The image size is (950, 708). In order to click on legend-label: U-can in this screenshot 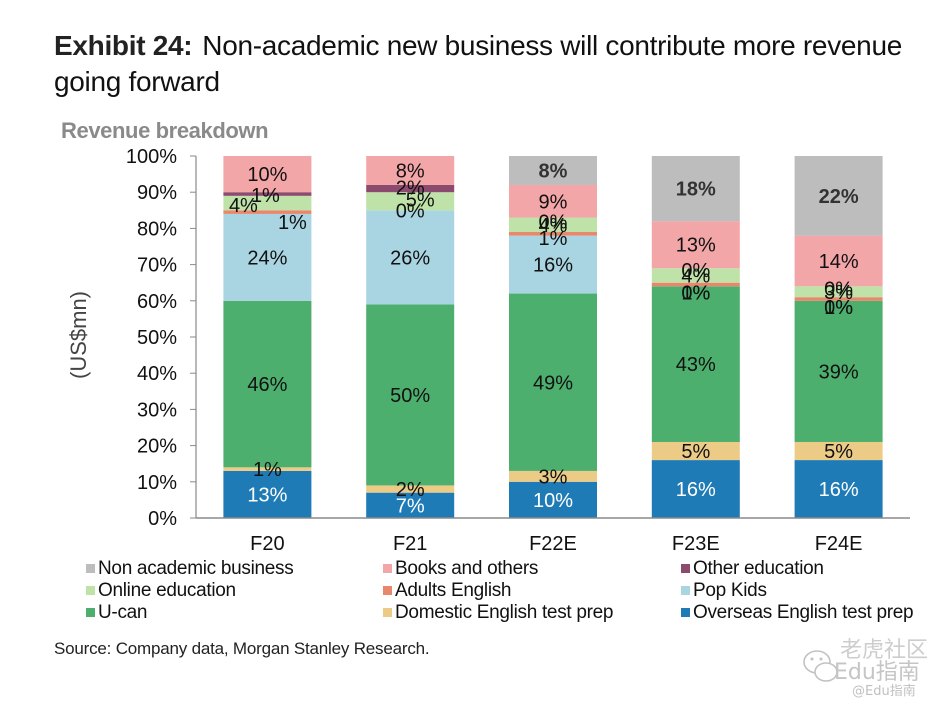, I will do `click(123, 612)`.